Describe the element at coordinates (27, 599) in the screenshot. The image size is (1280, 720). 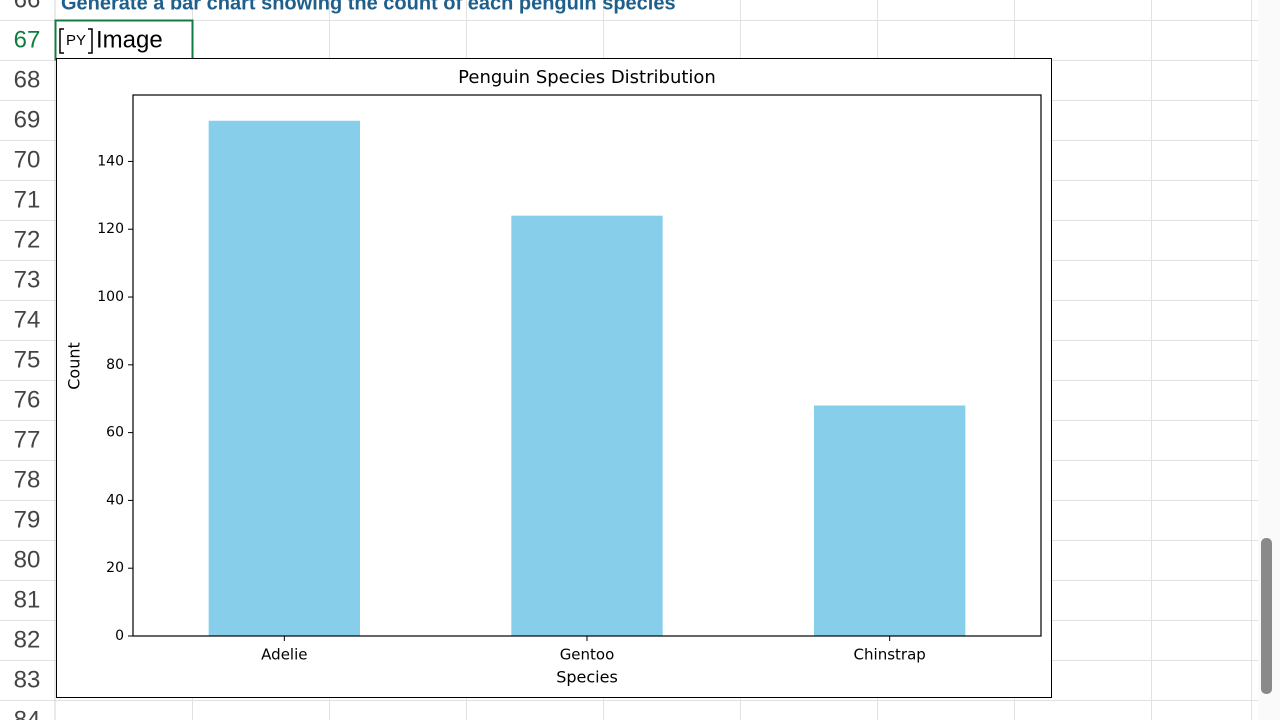
I see `row-number: 81` at that location.